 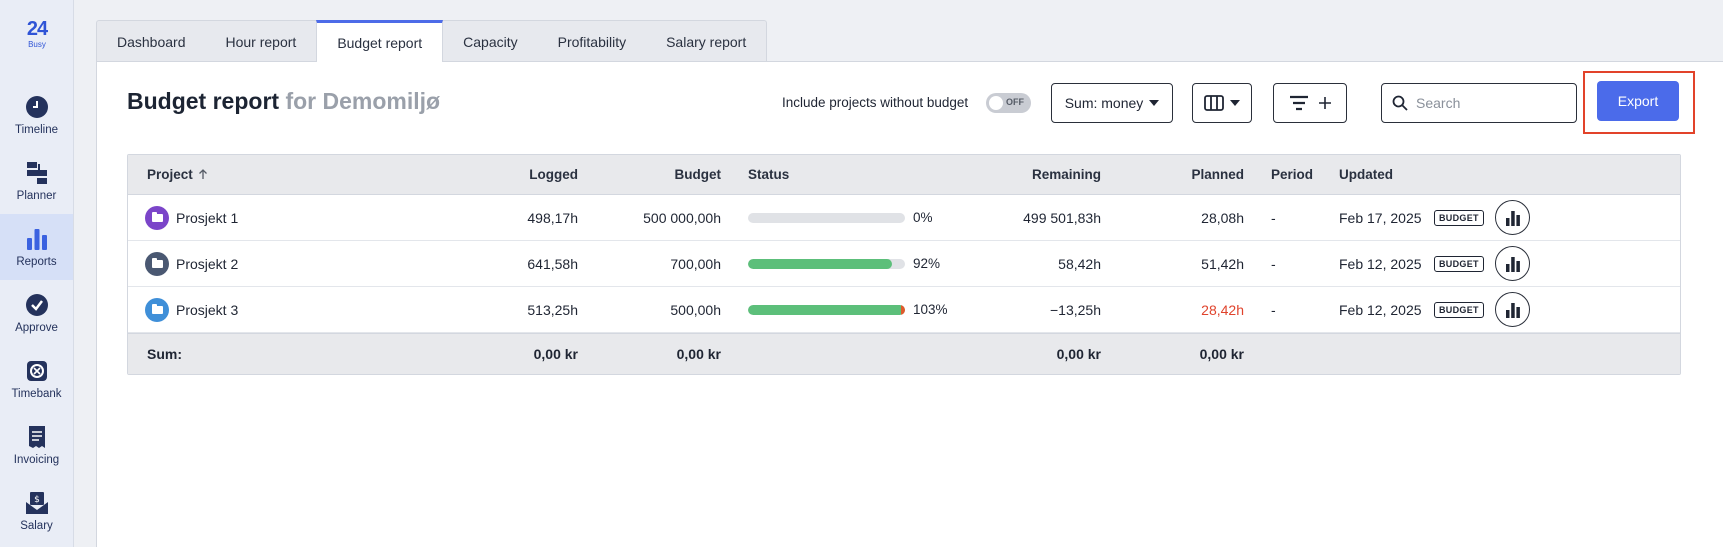 I want to click on status-cell: 92%, so click(x=844, y=263).